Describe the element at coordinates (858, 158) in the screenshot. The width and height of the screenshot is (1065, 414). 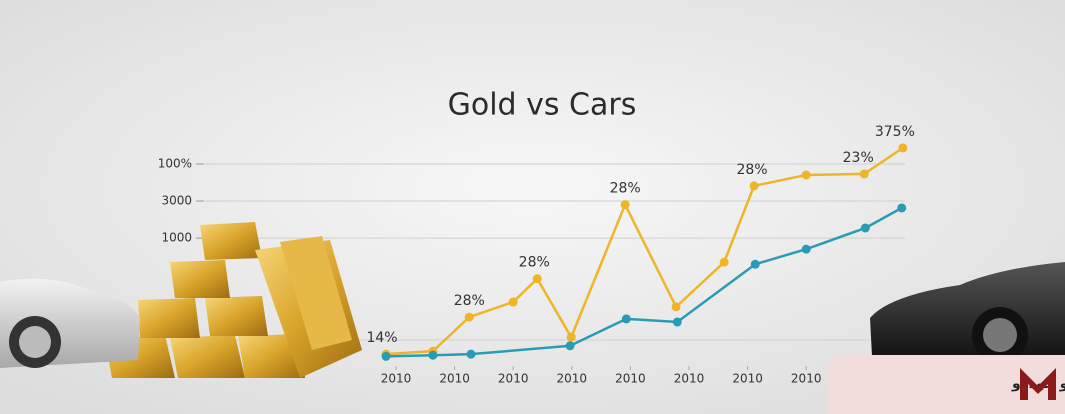
I see `annotation: 23%` at that location.